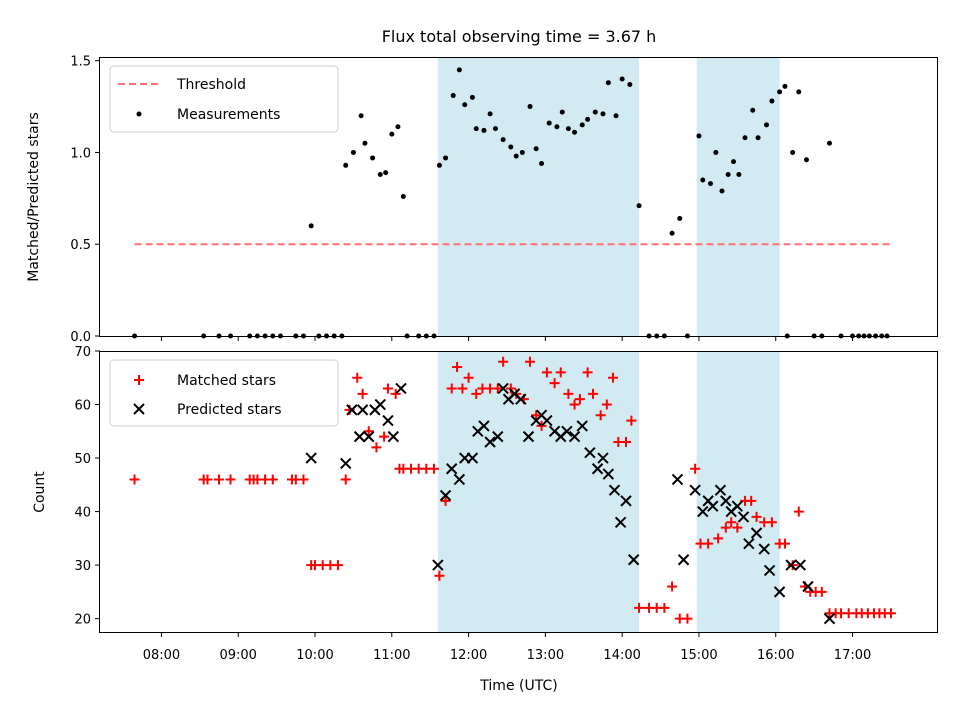  Describe the element at coordinates (314, 655) in the screenshot. I see `x-tick-label: 10:00` at that location.